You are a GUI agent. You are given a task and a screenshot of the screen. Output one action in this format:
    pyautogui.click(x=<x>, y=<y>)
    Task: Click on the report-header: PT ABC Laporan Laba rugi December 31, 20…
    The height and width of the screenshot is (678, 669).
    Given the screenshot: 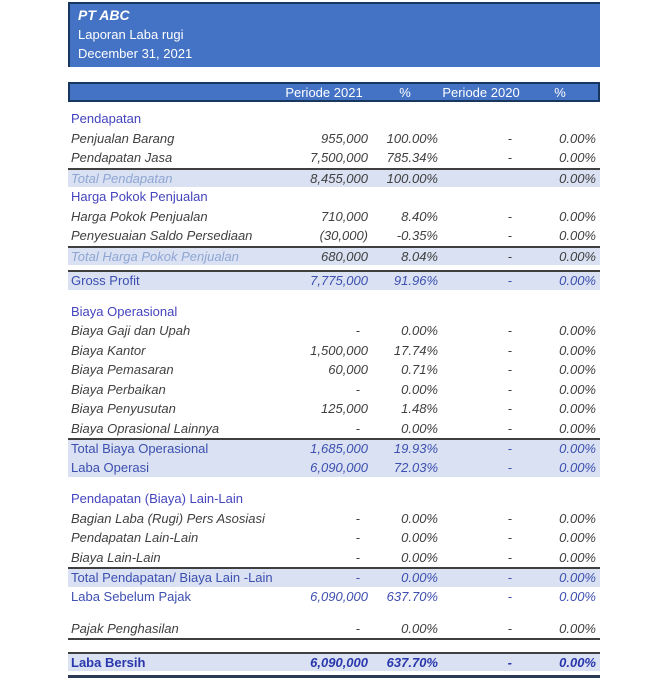 What is the action you would take?
    pyautogui.click(x=334, y=34)
    